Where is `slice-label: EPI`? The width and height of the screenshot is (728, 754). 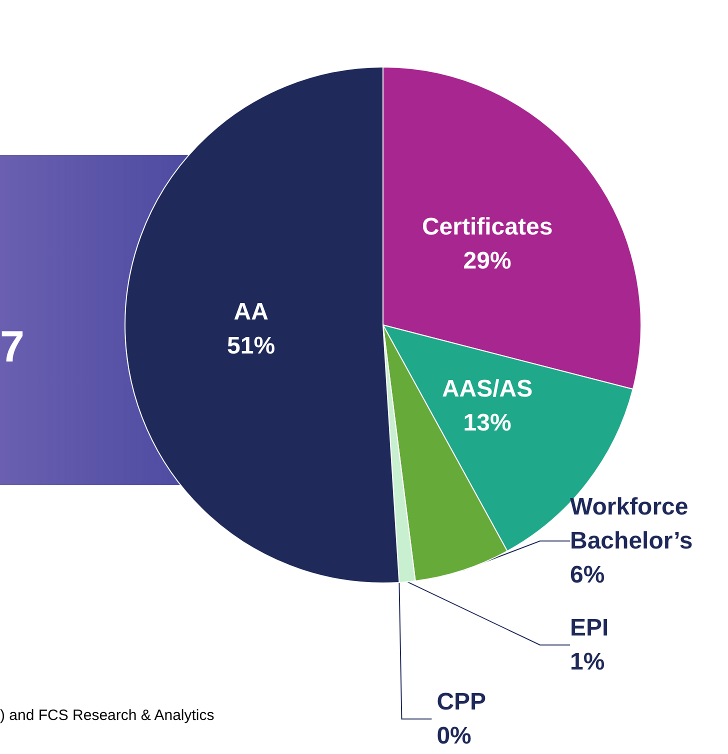 slice-label: EPI is located at coordinates (589, 628).